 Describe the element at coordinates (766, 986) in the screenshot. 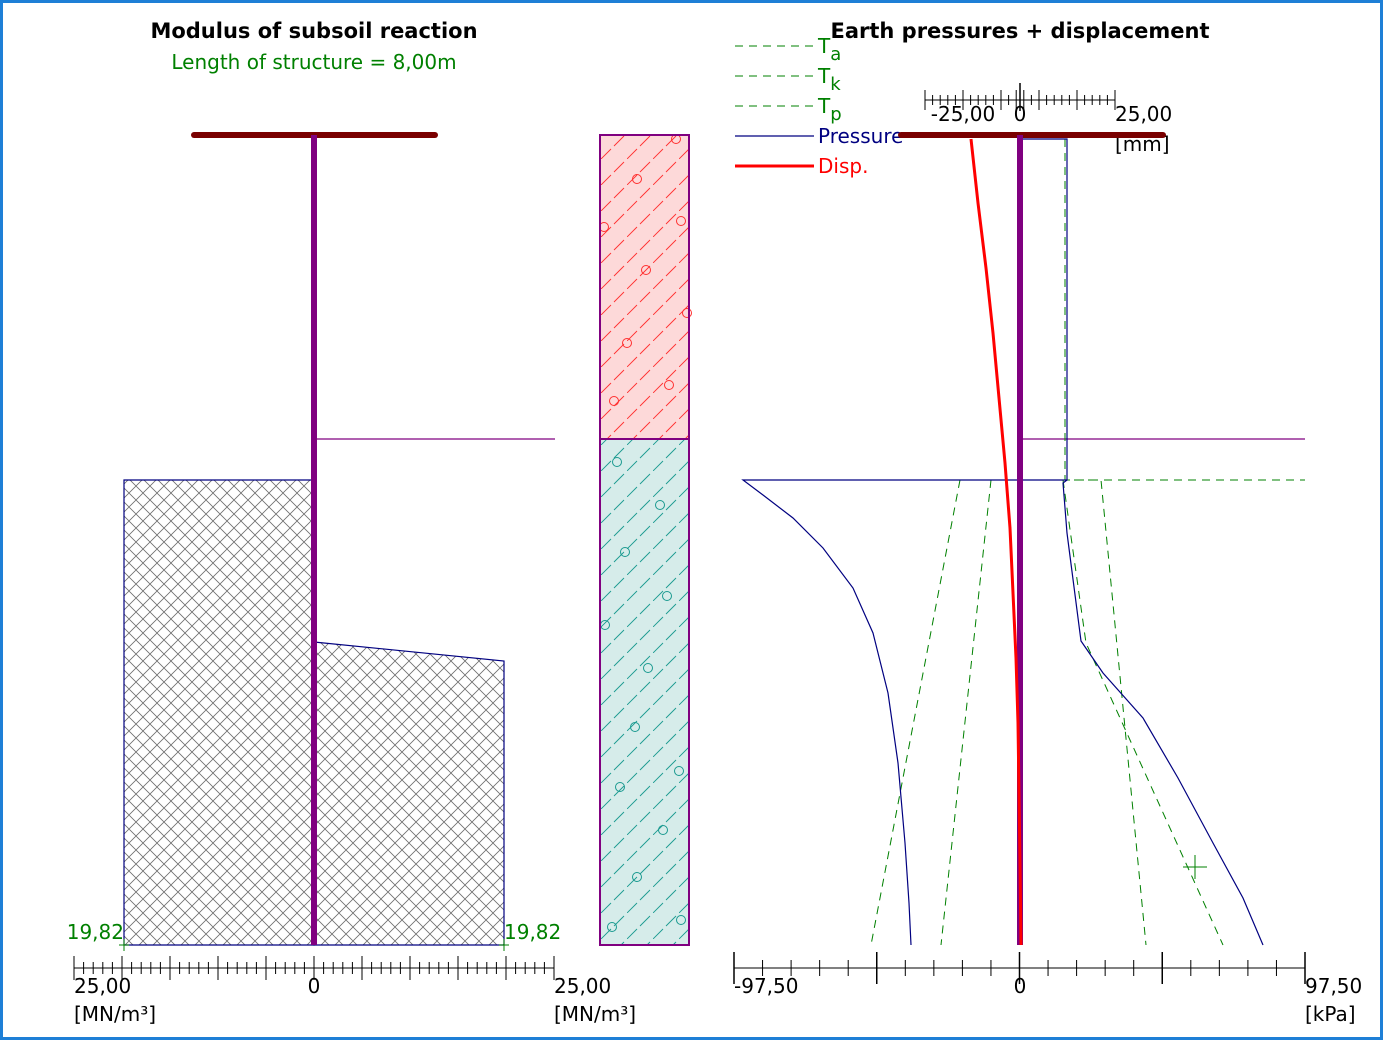

I see `bottom-axis-tick-left: -97,50` at that location.